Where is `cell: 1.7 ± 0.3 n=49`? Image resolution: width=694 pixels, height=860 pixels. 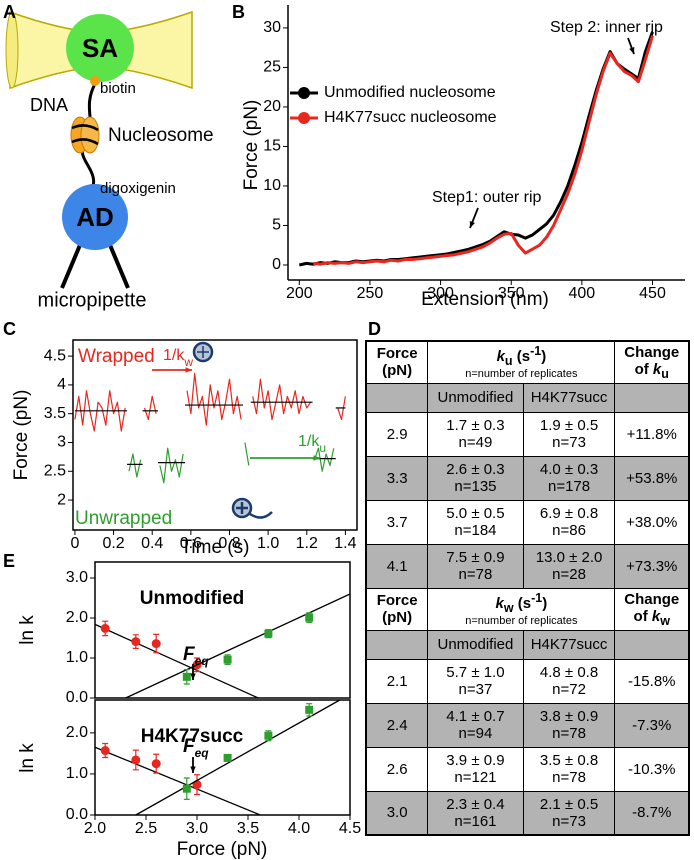 cell: 1.7 ± 0.3 n=49 is located at coordinates (475, 434).